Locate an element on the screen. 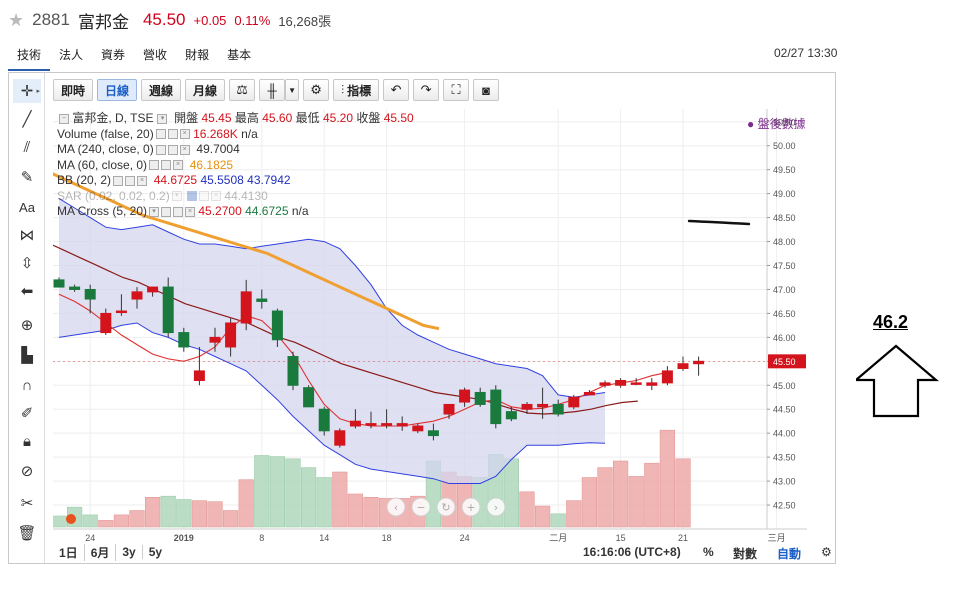 Image resolution: width=964 pixels, height=600 pixels. scale-settings-icon: ⚙ is located at coordinates (826, 552).